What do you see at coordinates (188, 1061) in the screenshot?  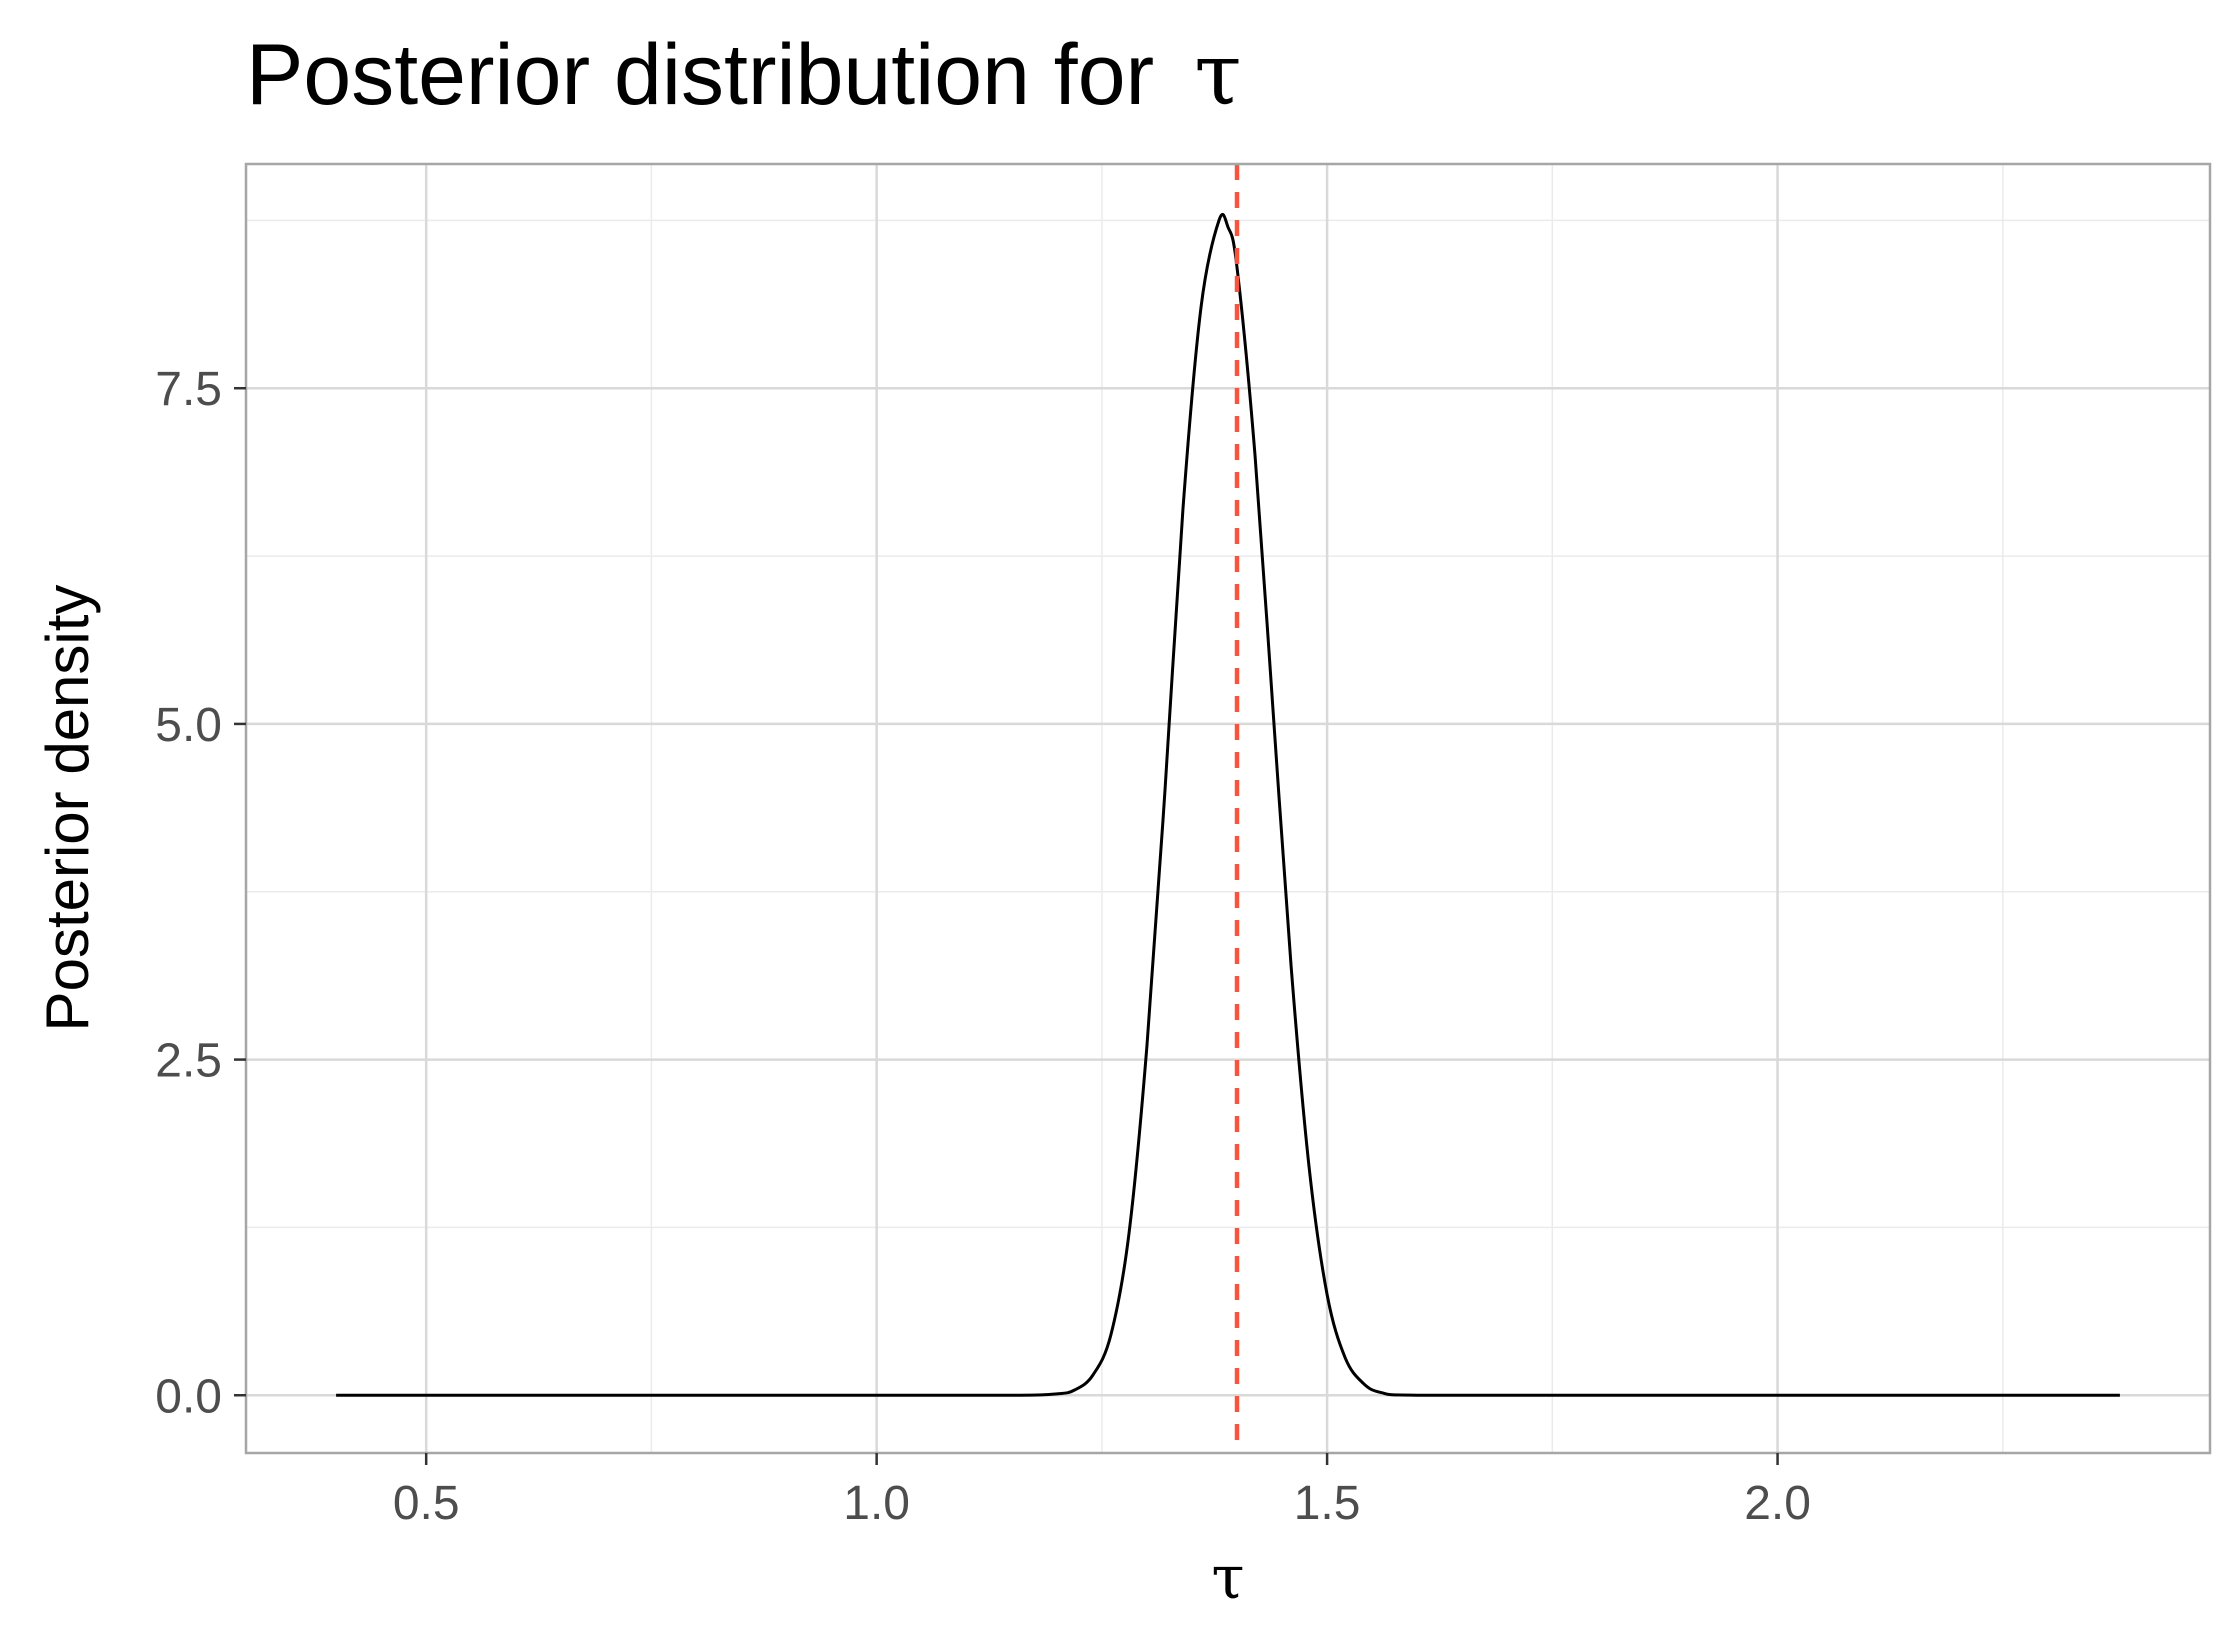 I see `y-tick-label: 2.5` at bounding box center [188, 1061].